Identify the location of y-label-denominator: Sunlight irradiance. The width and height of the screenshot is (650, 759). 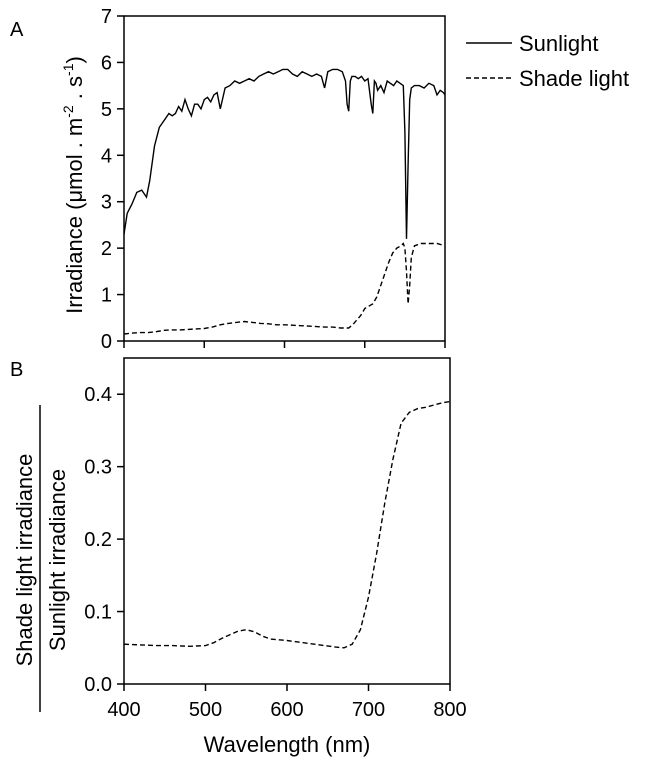
(57, 560).